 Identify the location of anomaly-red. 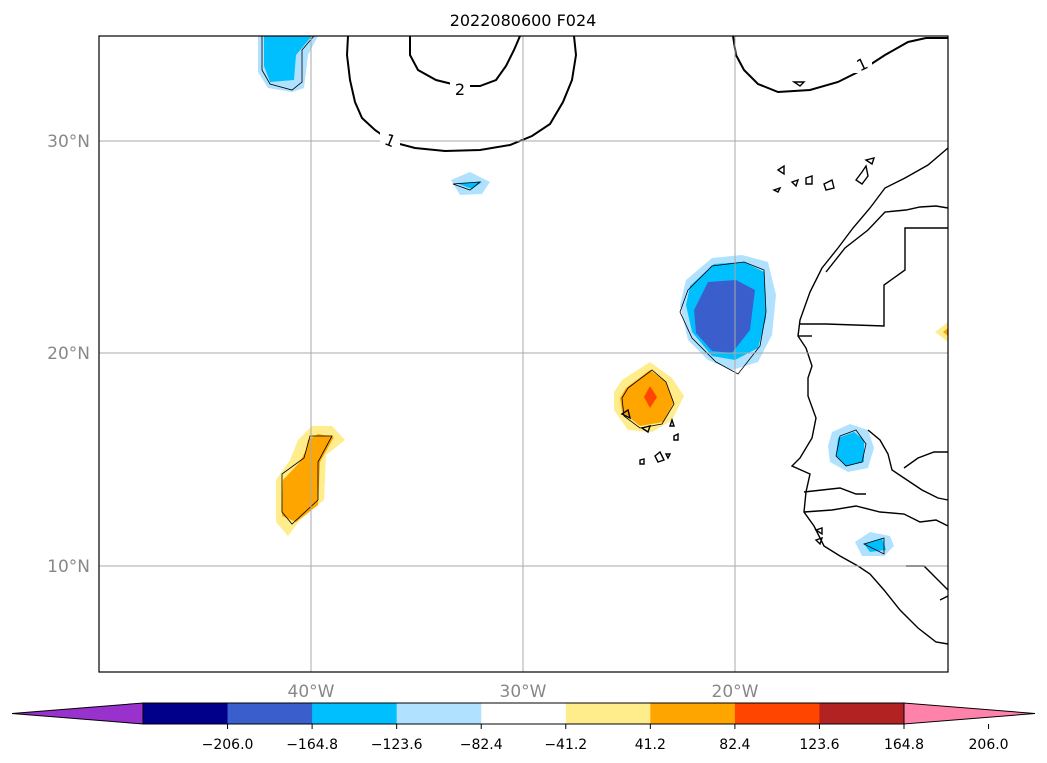
(650, 397).